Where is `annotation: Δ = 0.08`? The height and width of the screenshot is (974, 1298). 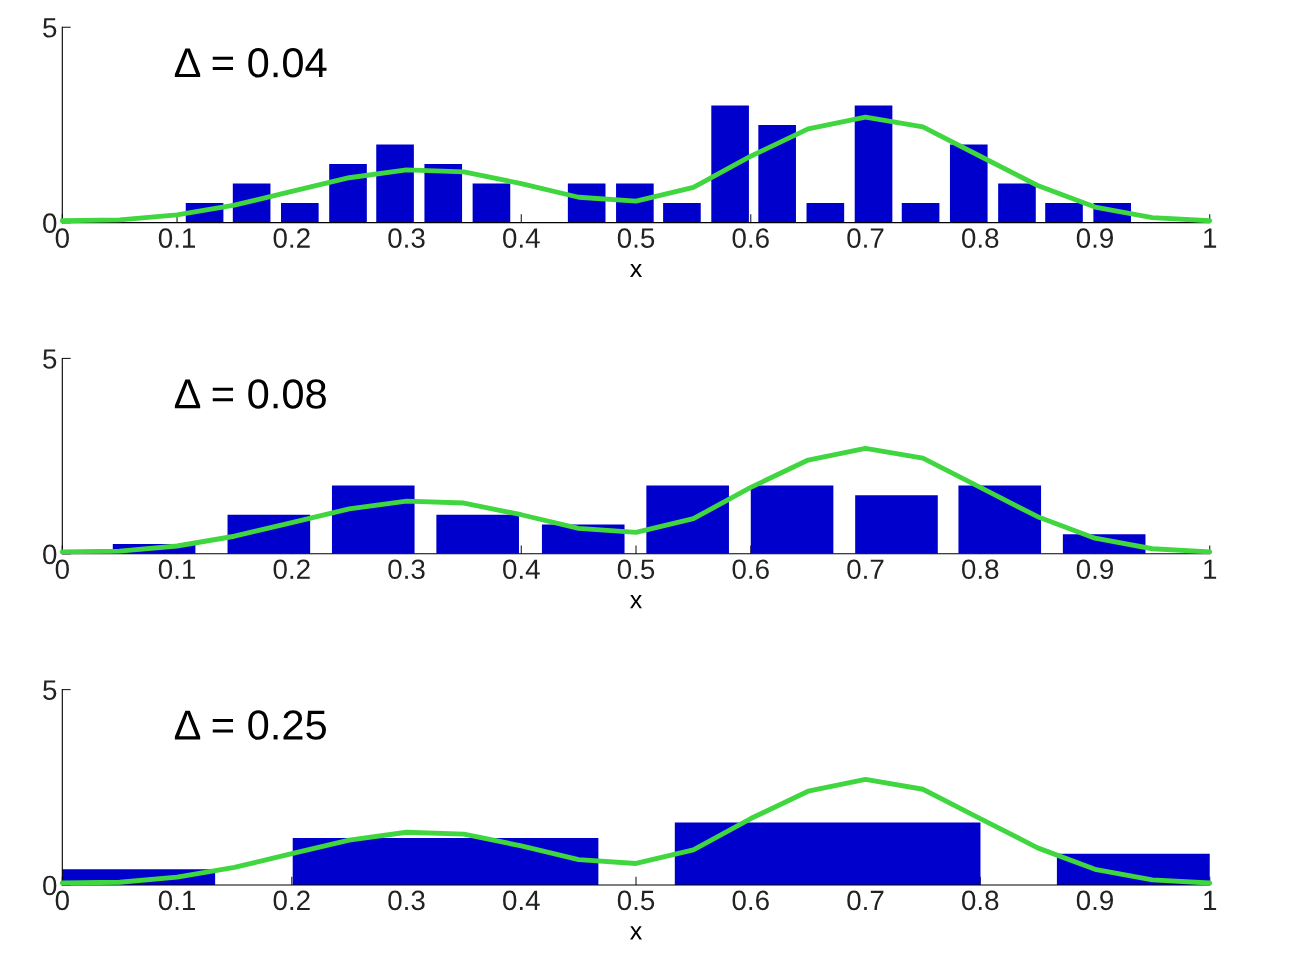 annotation: Δ = 0.08 is located at coordinates (250, 394).